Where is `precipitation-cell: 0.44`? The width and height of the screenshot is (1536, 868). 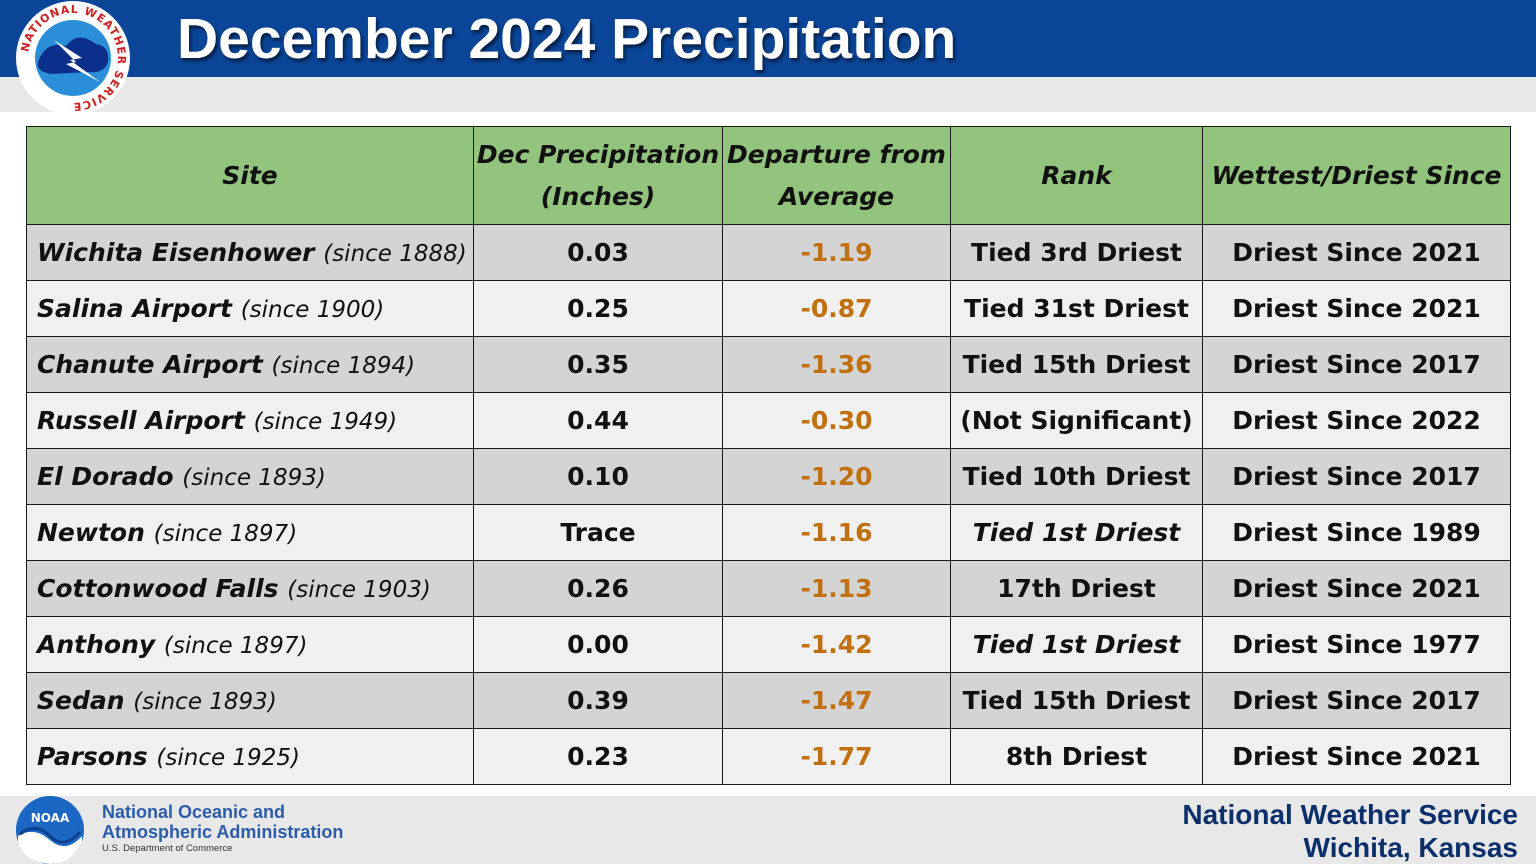 precipitation-cell: 0.44 is located at coordinates (598, 420).